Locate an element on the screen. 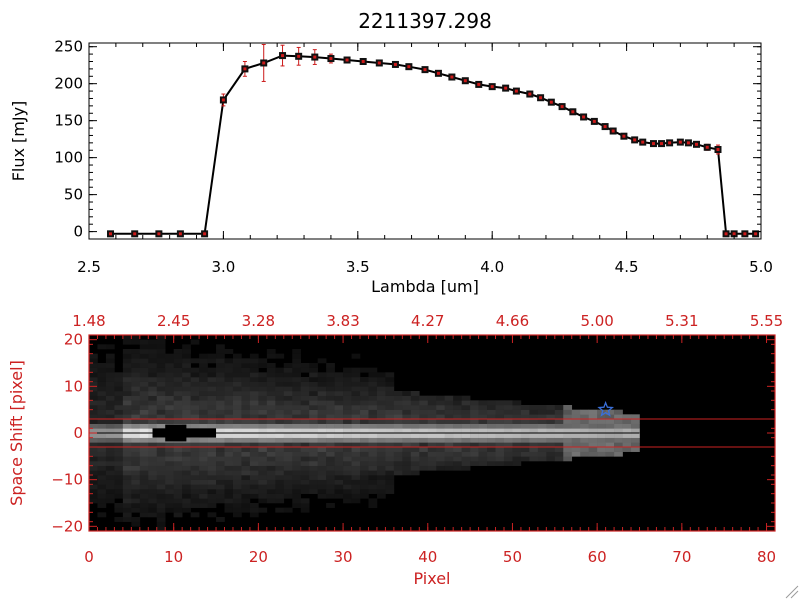  resize-grip is located at coordinates (792, 592).